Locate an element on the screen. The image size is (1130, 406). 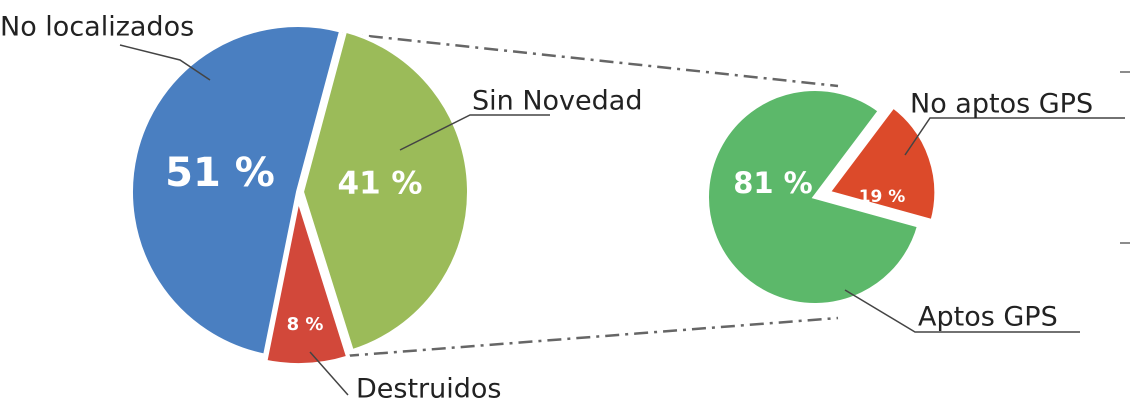
category-label: Aptos GPS is located at coordinates (988, 317).